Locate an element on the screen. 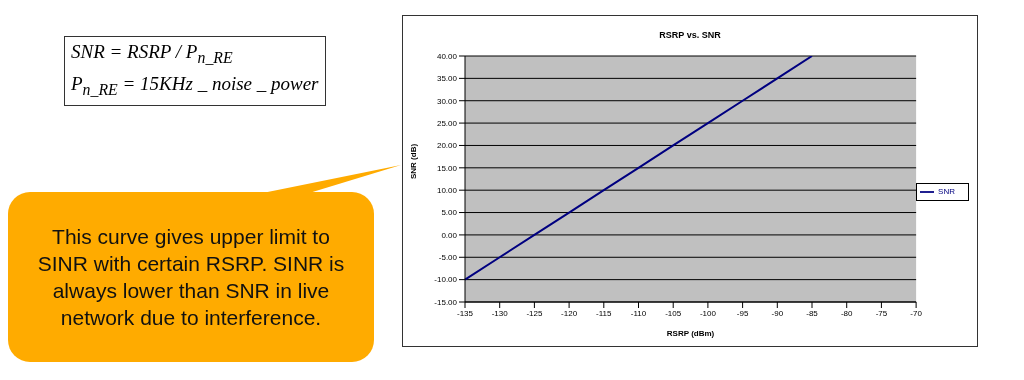 This screenshot has height=380, width=1024. x-axis-title: RSRP (dBm) is located at coordinates (690, 333).